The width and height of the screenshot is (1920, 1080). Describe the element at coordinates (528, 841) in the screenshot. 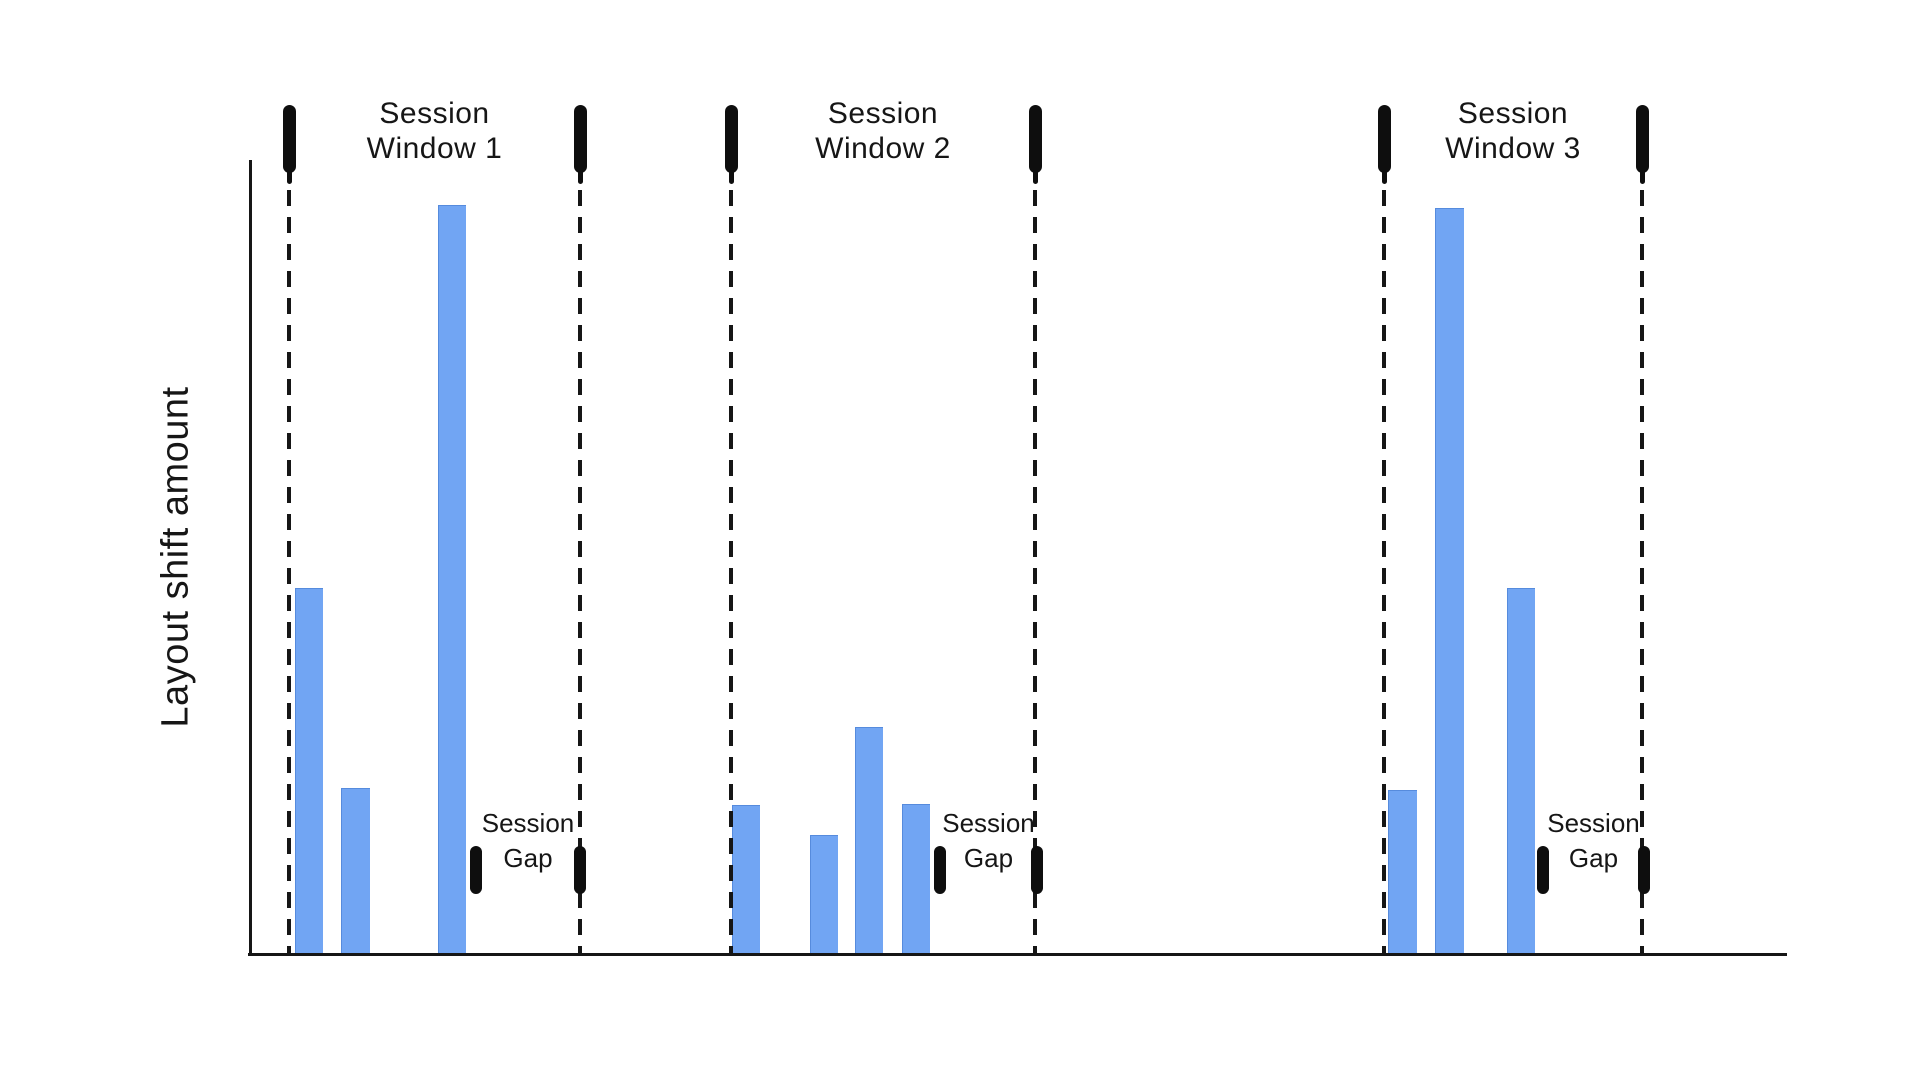

I see `session-gap-1-label: Session Gap` at that location.